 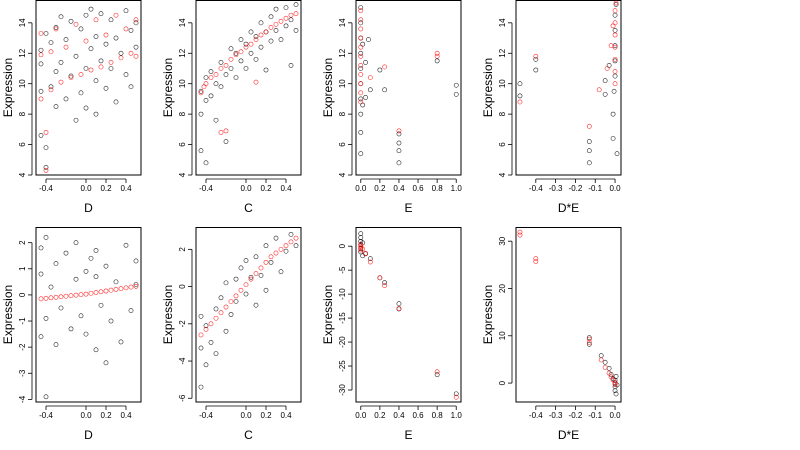 I want to click on x-axis-title: D, so click(x=88, y=435).